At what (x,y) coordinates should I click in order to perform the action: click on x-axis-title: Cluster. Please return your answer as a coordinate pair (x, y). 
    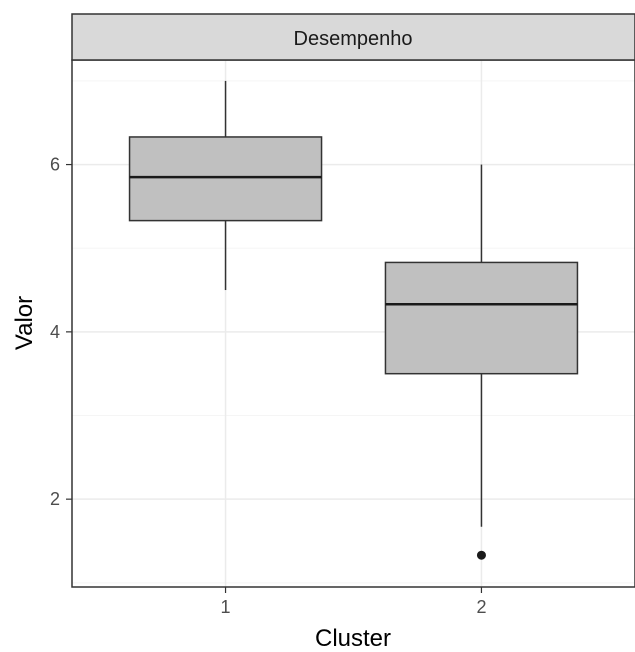
    Looking at the image, I should click on (353, 638).